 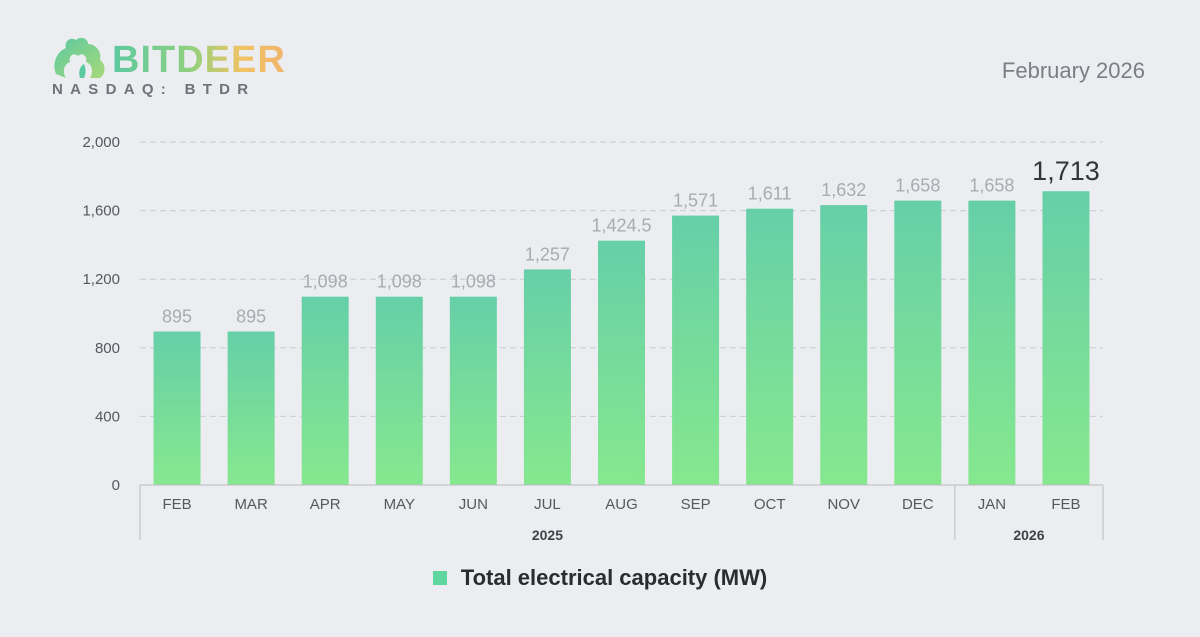 I want to click on bitdeer-logo: BITDEER NASDAQ: BTDR, so click(x=170, y=69).